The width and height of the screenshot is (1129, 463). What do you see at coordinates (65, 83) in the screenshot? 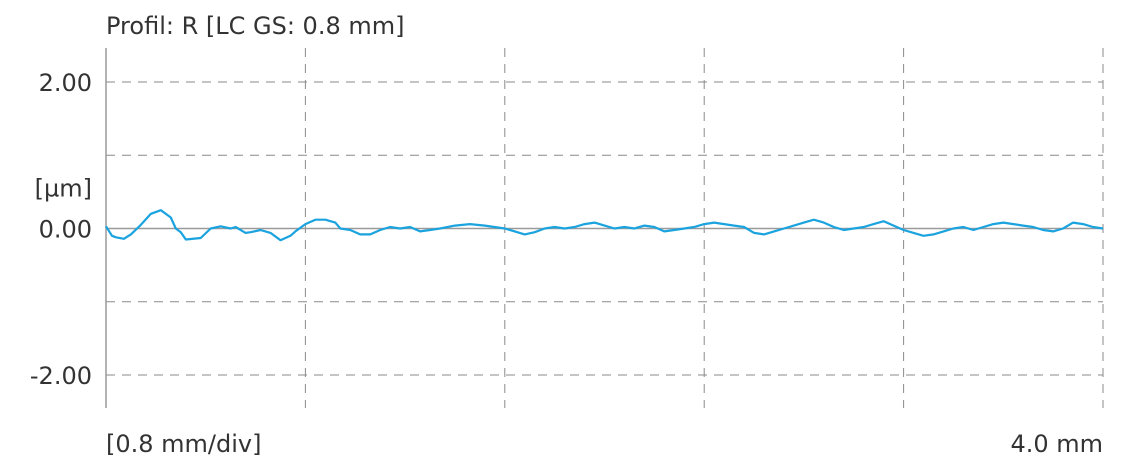
I see `y-tick-label: 2.00` at bounding box center [65, 83].